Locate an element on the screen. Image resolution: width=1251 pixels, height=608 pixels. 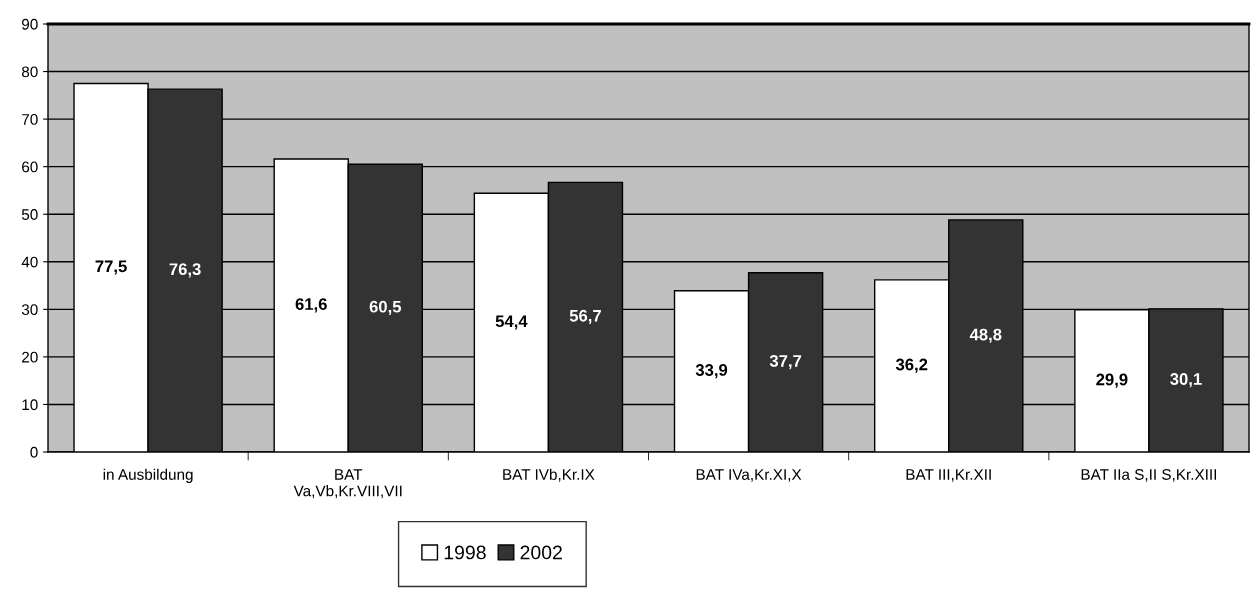
y-tick-label: 80 is located at coordinates (29, 72).